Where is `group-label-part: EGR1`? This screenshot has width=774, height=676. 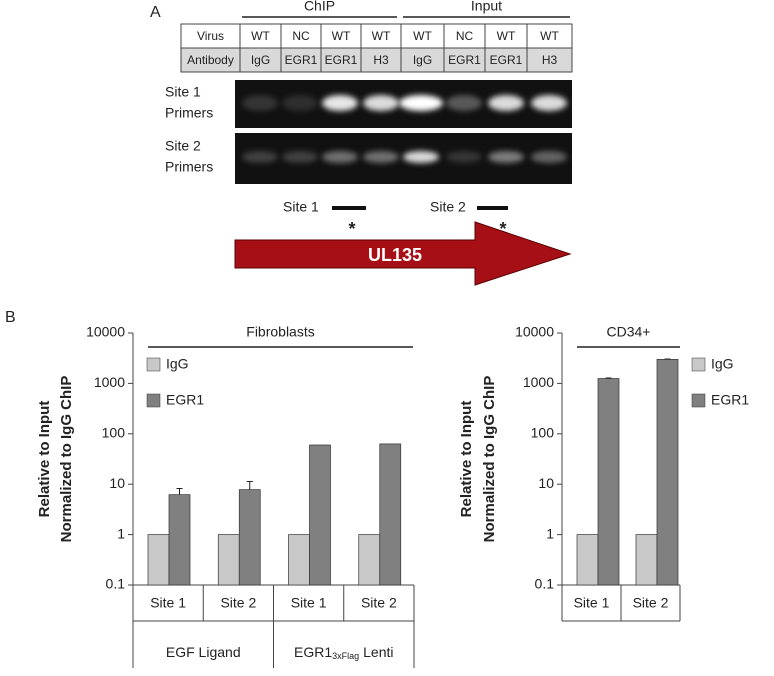
group-label-part: EGR1 is located at coordinates (313, 652).